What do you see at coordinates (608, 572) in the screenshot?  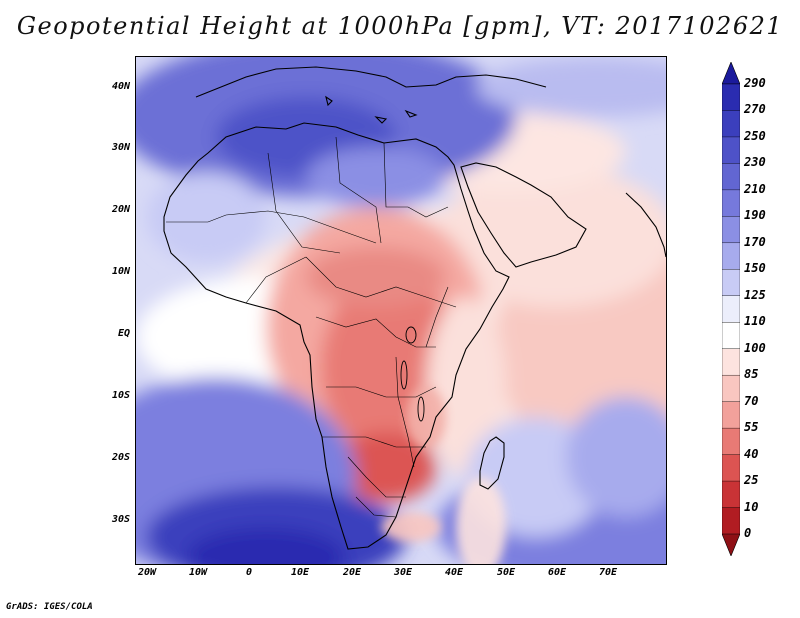 I see `lon-label: 70E` at bounding box center [608, 572].